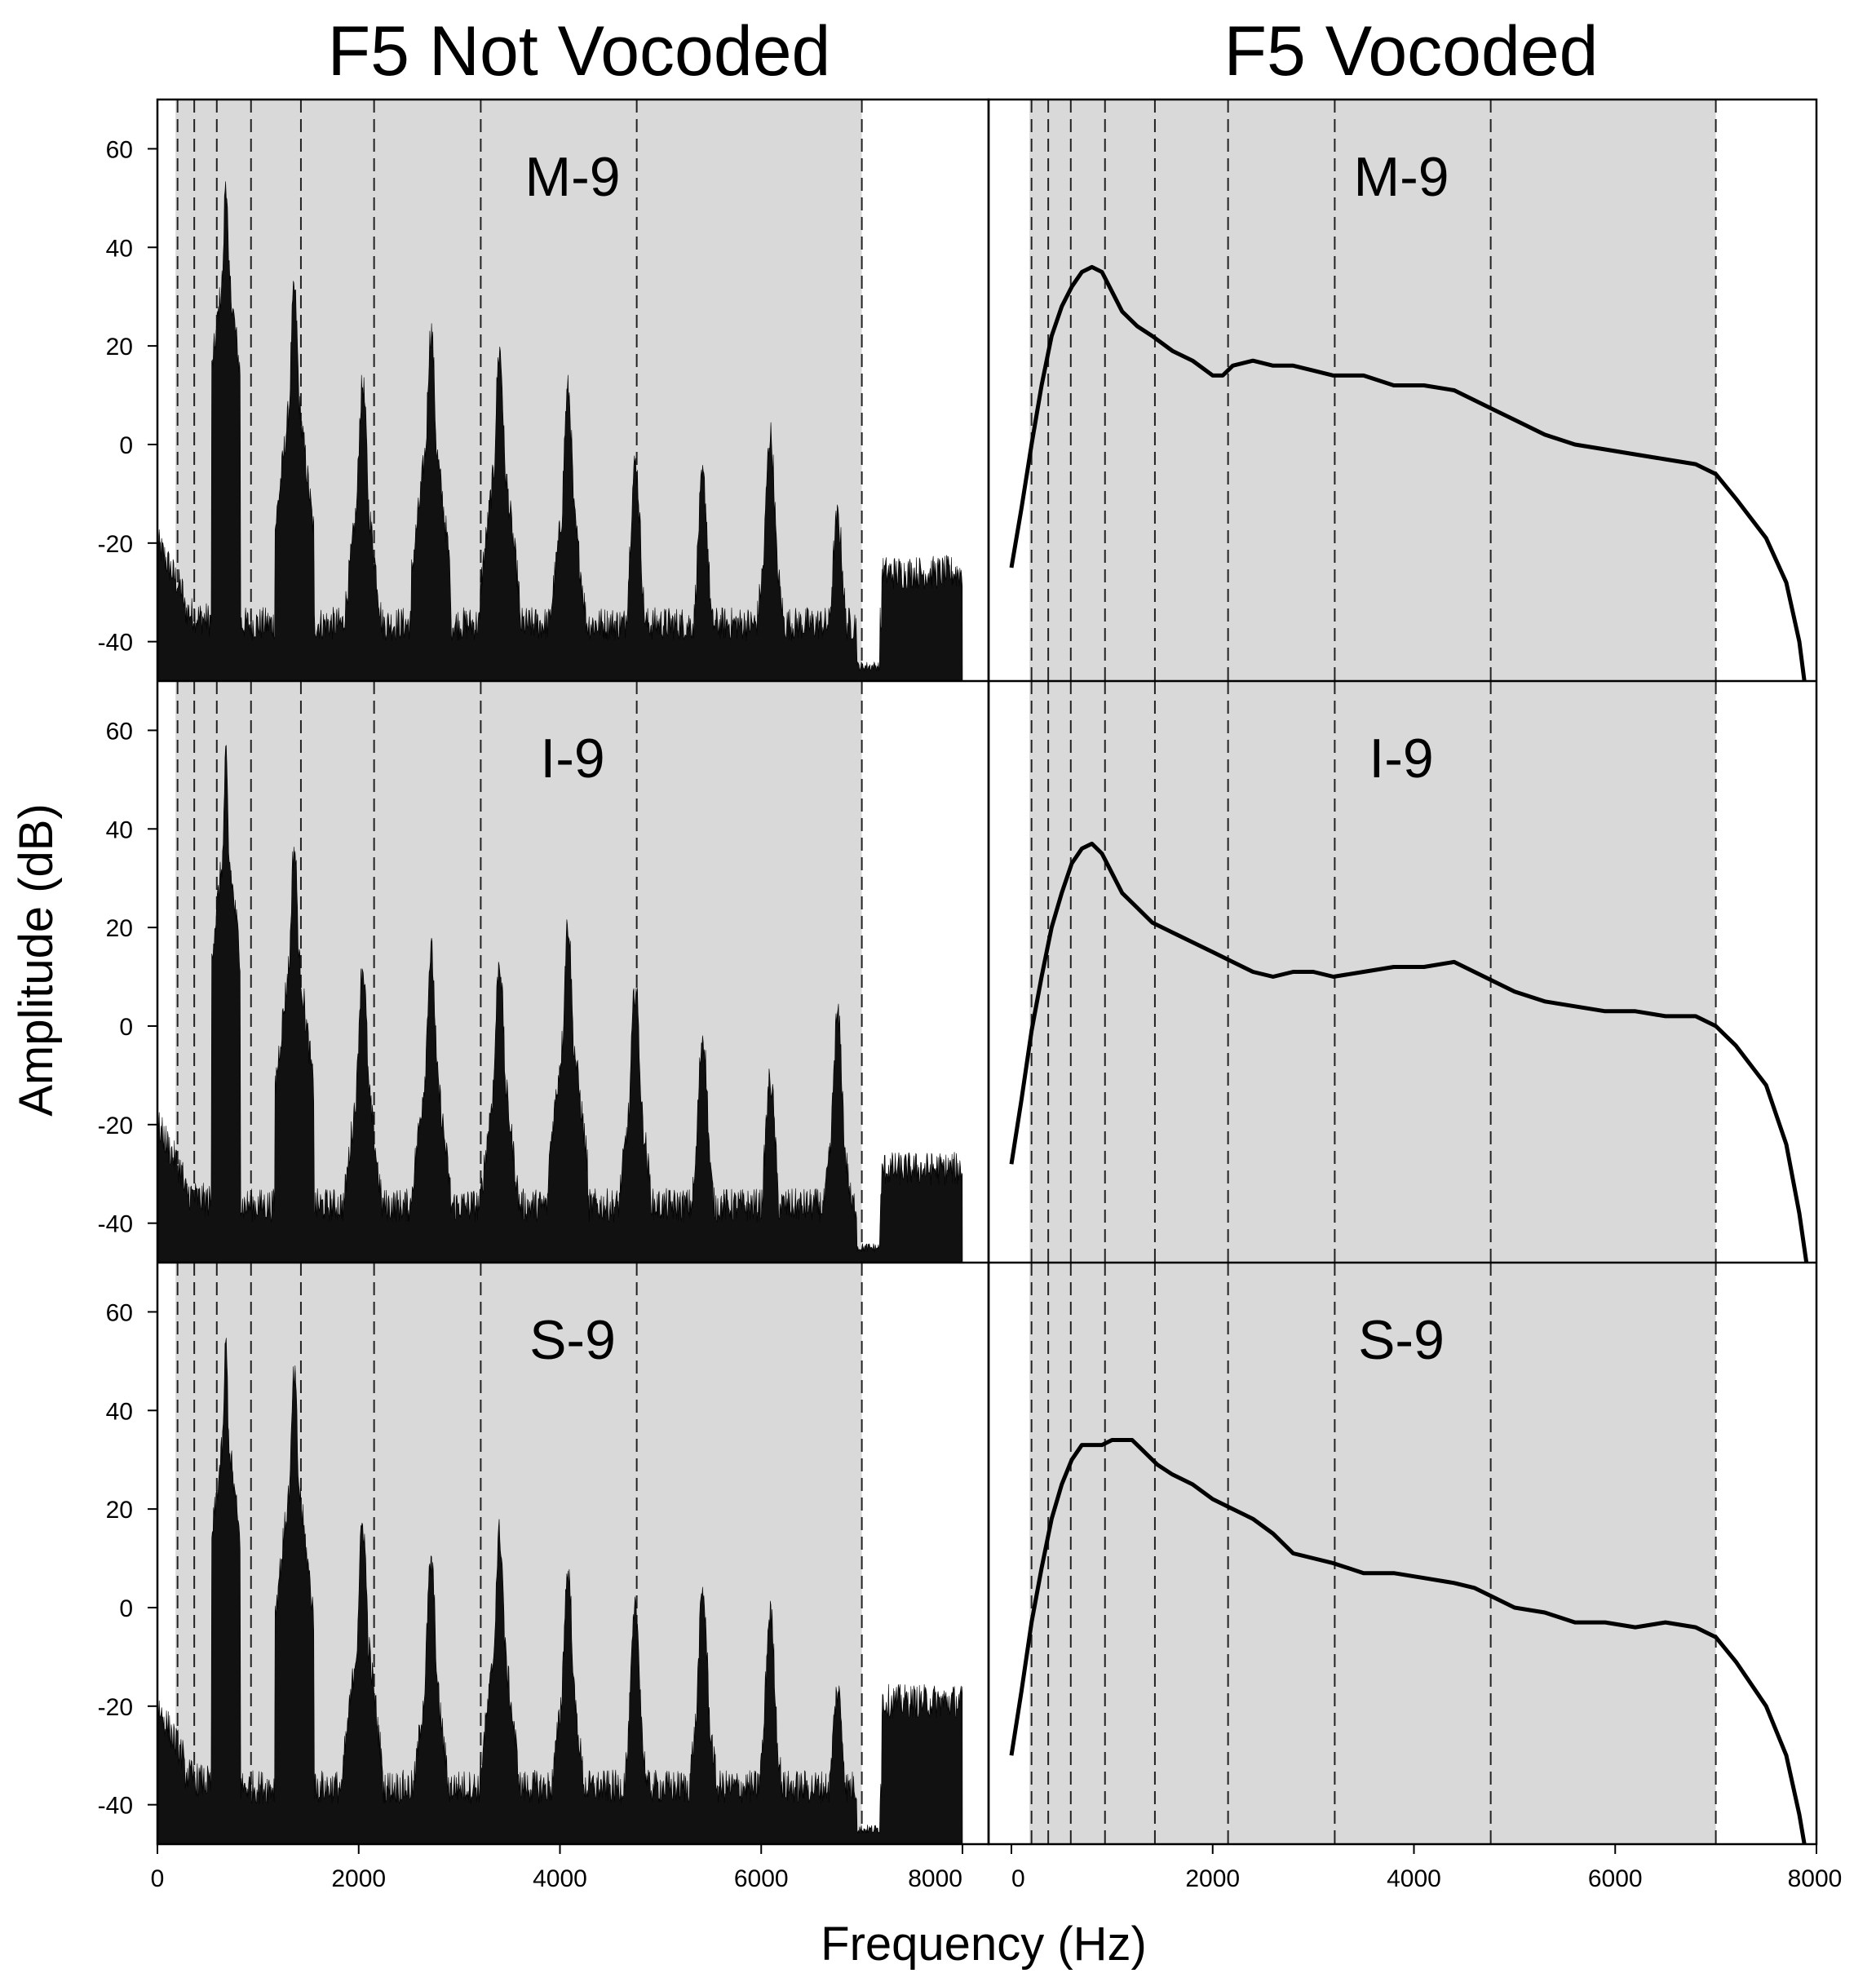 The width and height of the screenshot is (1876, 1982). I want to click on panel-i-9-vocoded: I-9, so click(1409, 972).